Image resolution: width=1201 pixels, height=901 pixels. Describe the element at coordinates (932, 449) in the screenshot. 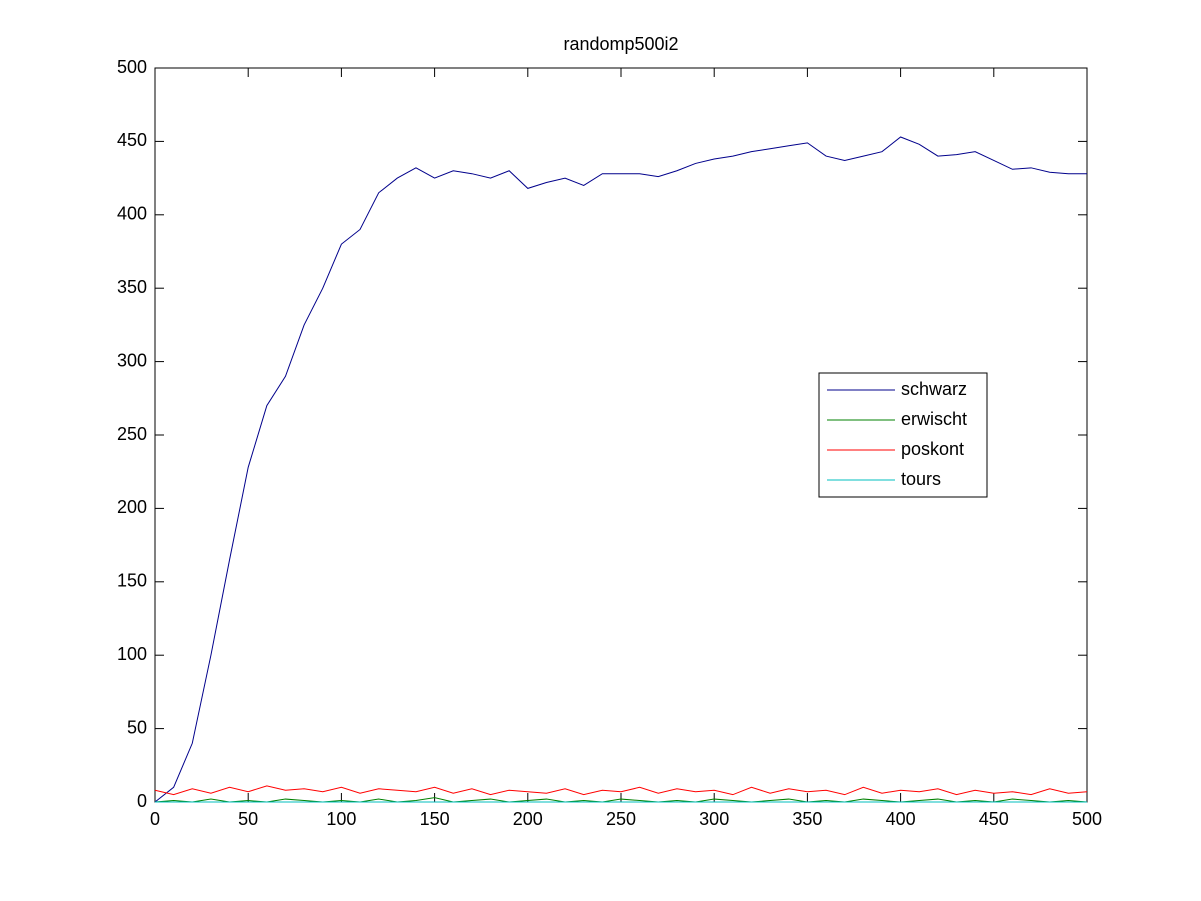

I see `legend-label: poskont` at that location.